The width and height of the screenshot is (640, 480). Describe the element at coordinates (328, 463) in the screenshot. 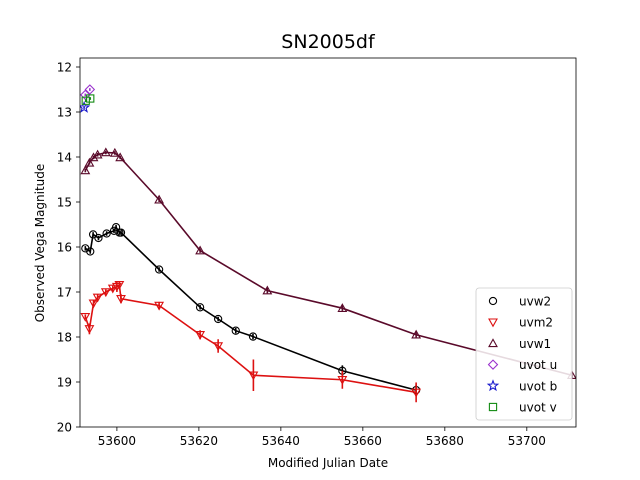

I see `x-axis-label: Modified Julian Date` at that location.